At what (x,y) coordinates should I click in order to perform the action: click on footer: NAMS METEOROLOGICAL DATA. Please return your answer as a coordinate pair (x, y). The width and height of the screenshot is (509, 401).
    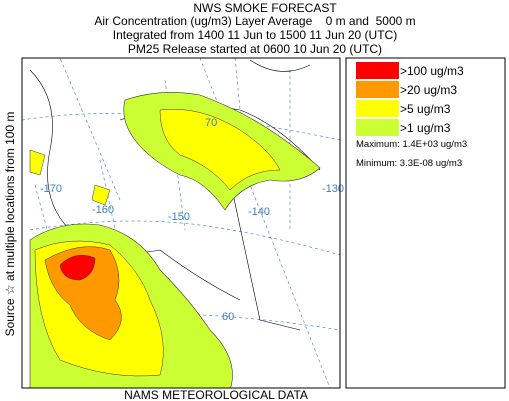
    Looking at the image, I should click on (216, 394).